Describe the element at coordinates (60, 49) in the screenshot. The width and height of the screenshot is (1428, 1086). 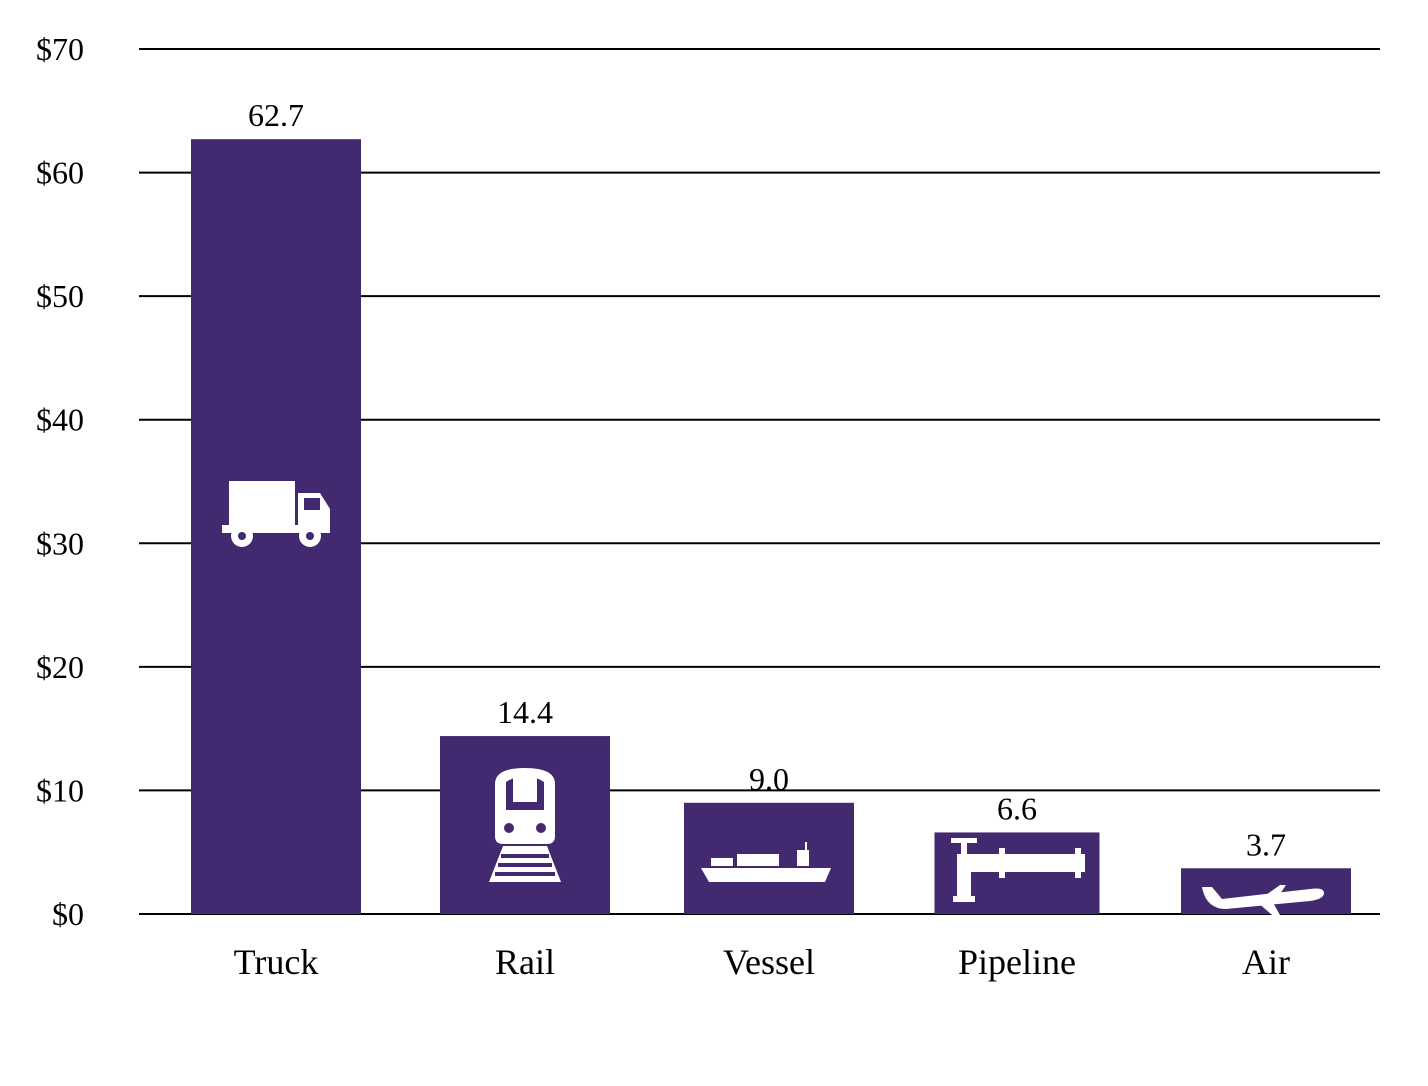
I see `y-tick-label: $70` at that location.